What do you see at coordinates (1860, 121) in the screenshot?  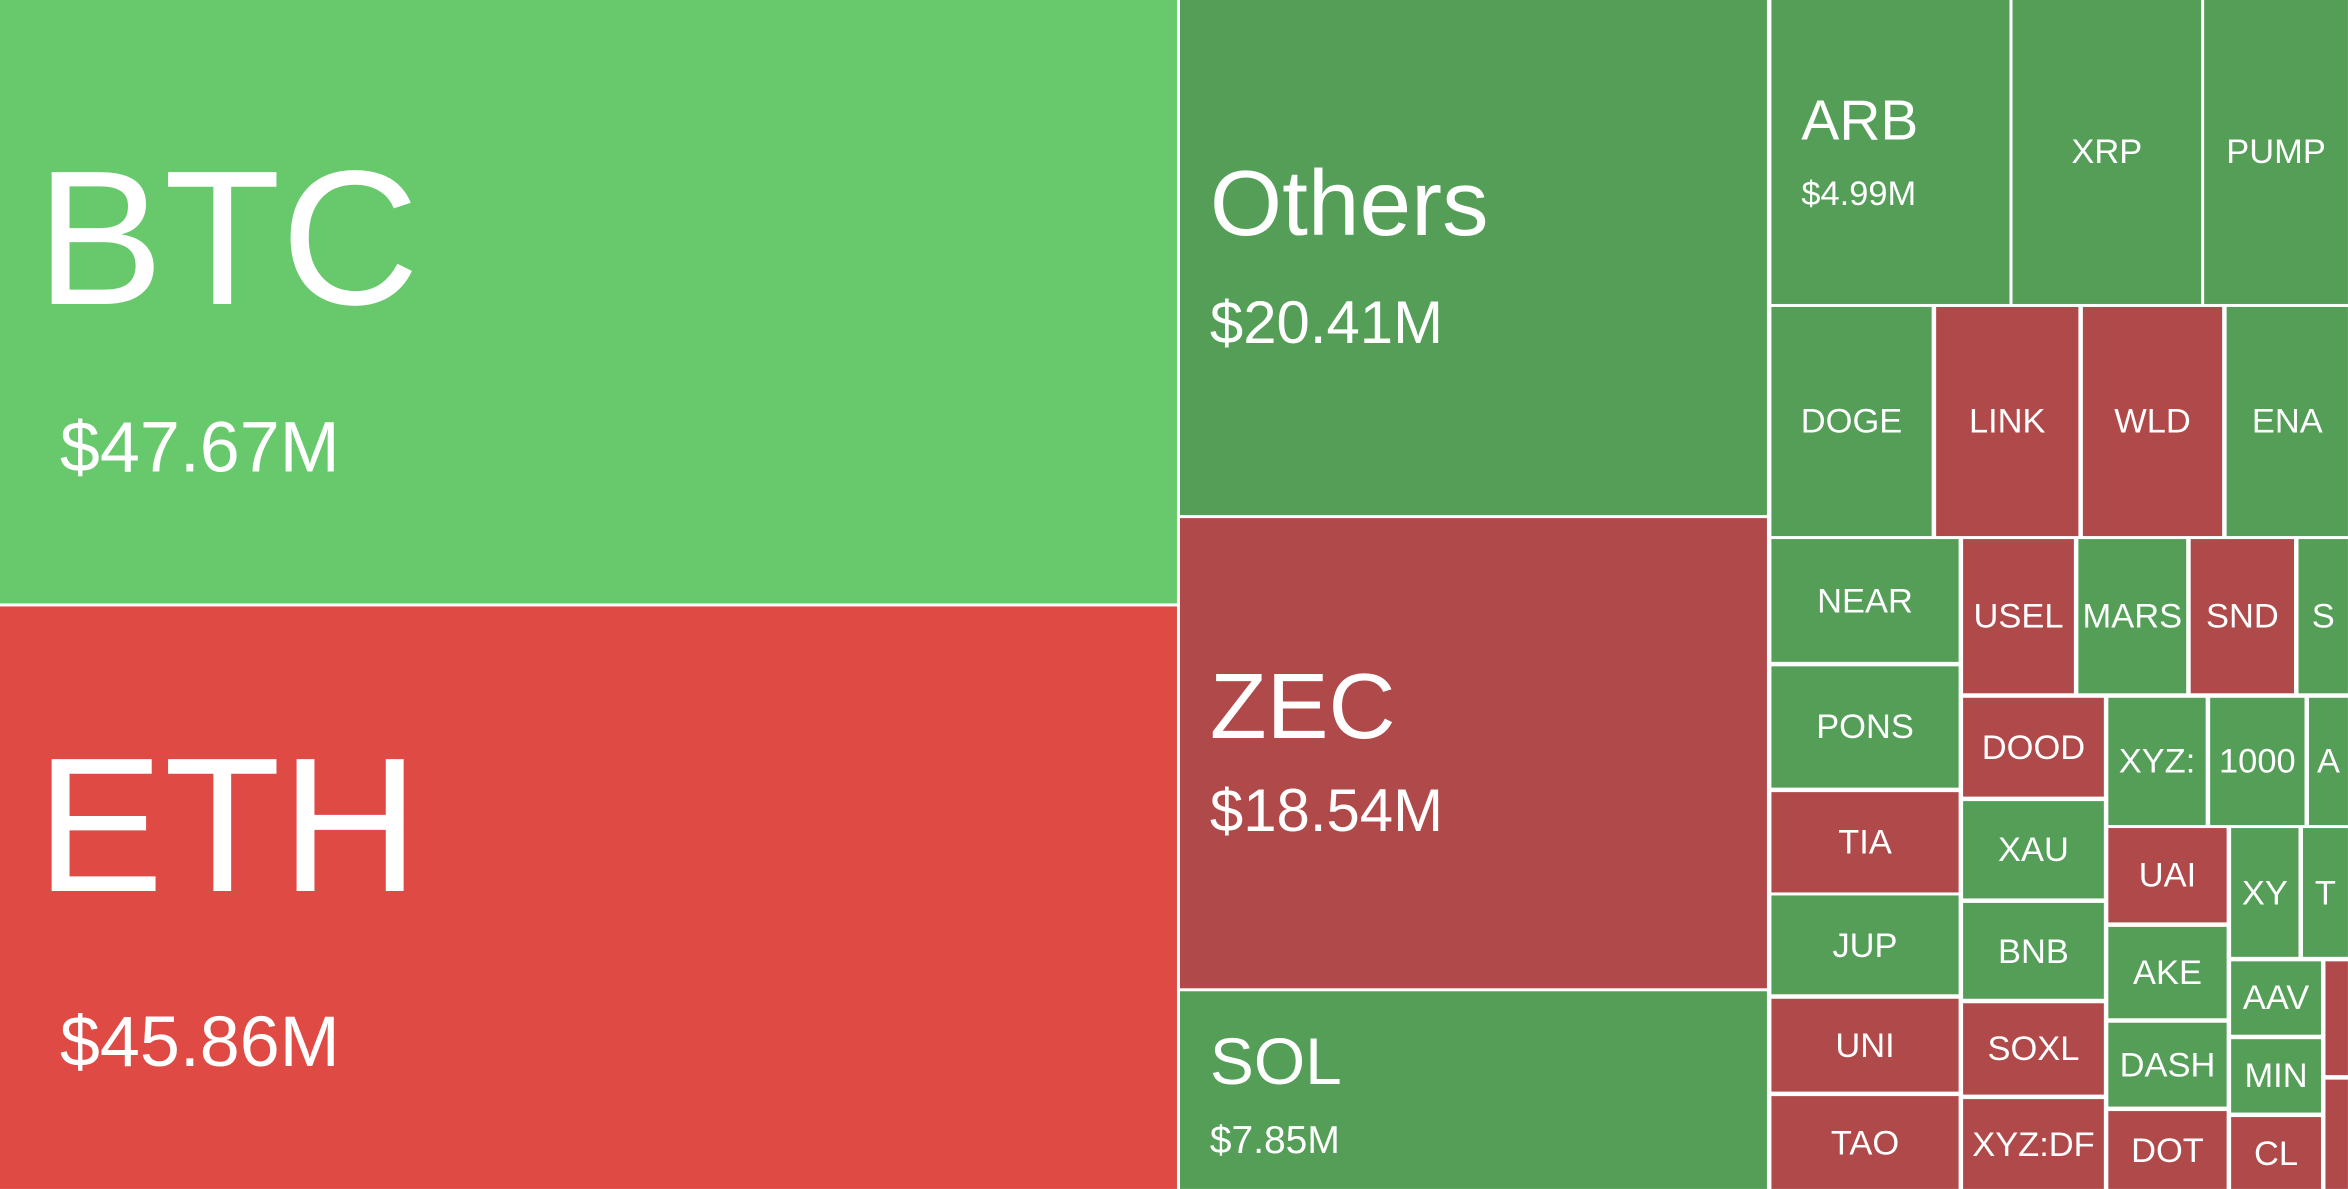 I see `tile-label: ARB` at bounding box center [1860, 121].